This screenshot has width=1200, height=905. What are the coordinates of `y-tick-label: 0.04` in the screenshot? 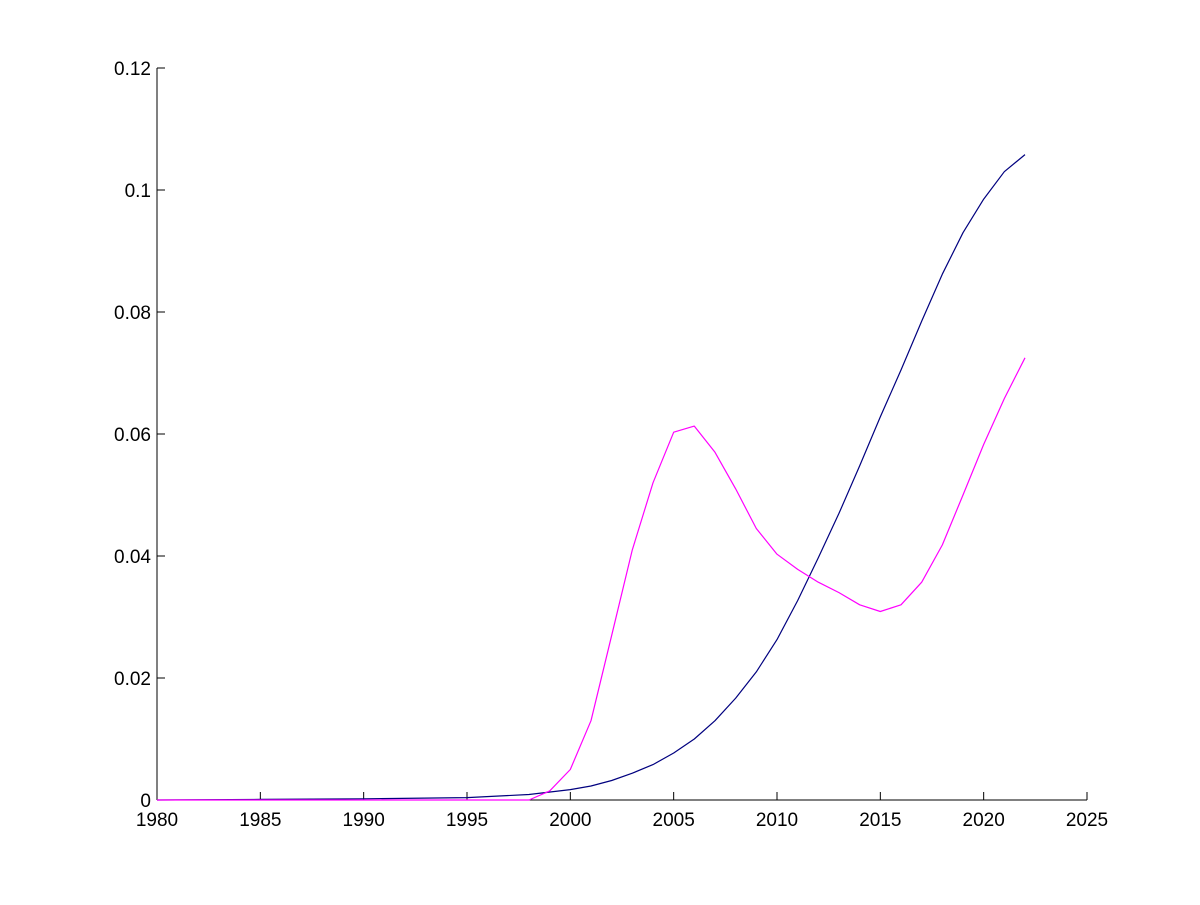 It's located at (132, 557).